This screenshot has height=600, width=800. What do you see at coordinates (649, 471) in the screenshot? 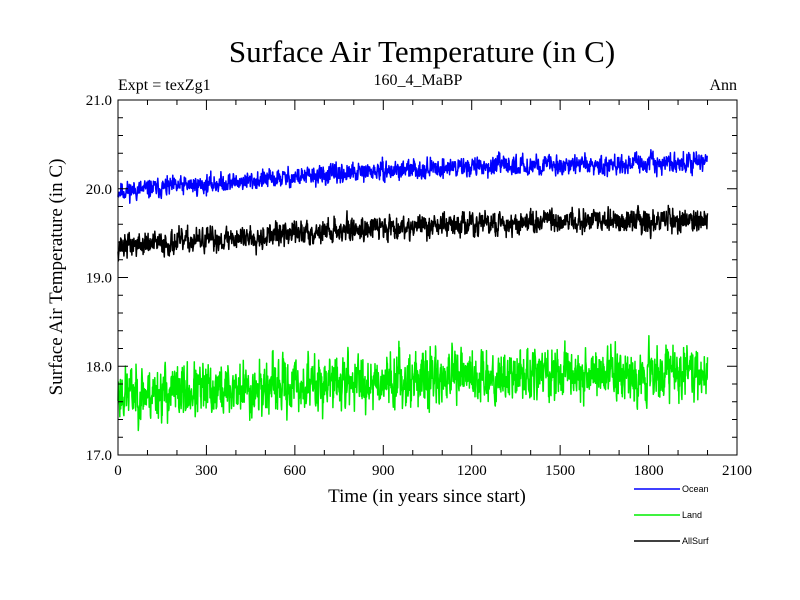
I see `x-tick-label: 1800` at bounding box center [649, 471].